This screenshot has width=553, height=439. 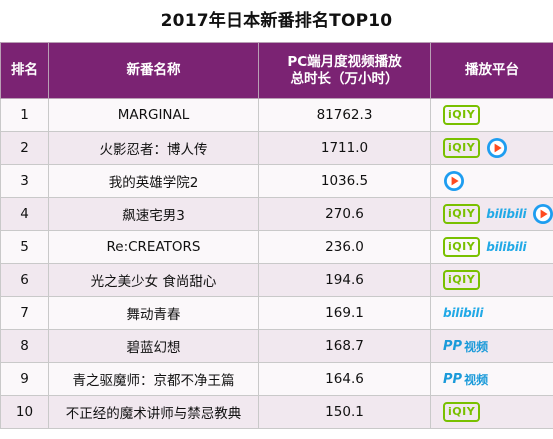 What do you see at coordinates (24, 313) in the screenshot?
I see `rank-cell: 7` at bounding box center [24, 313].